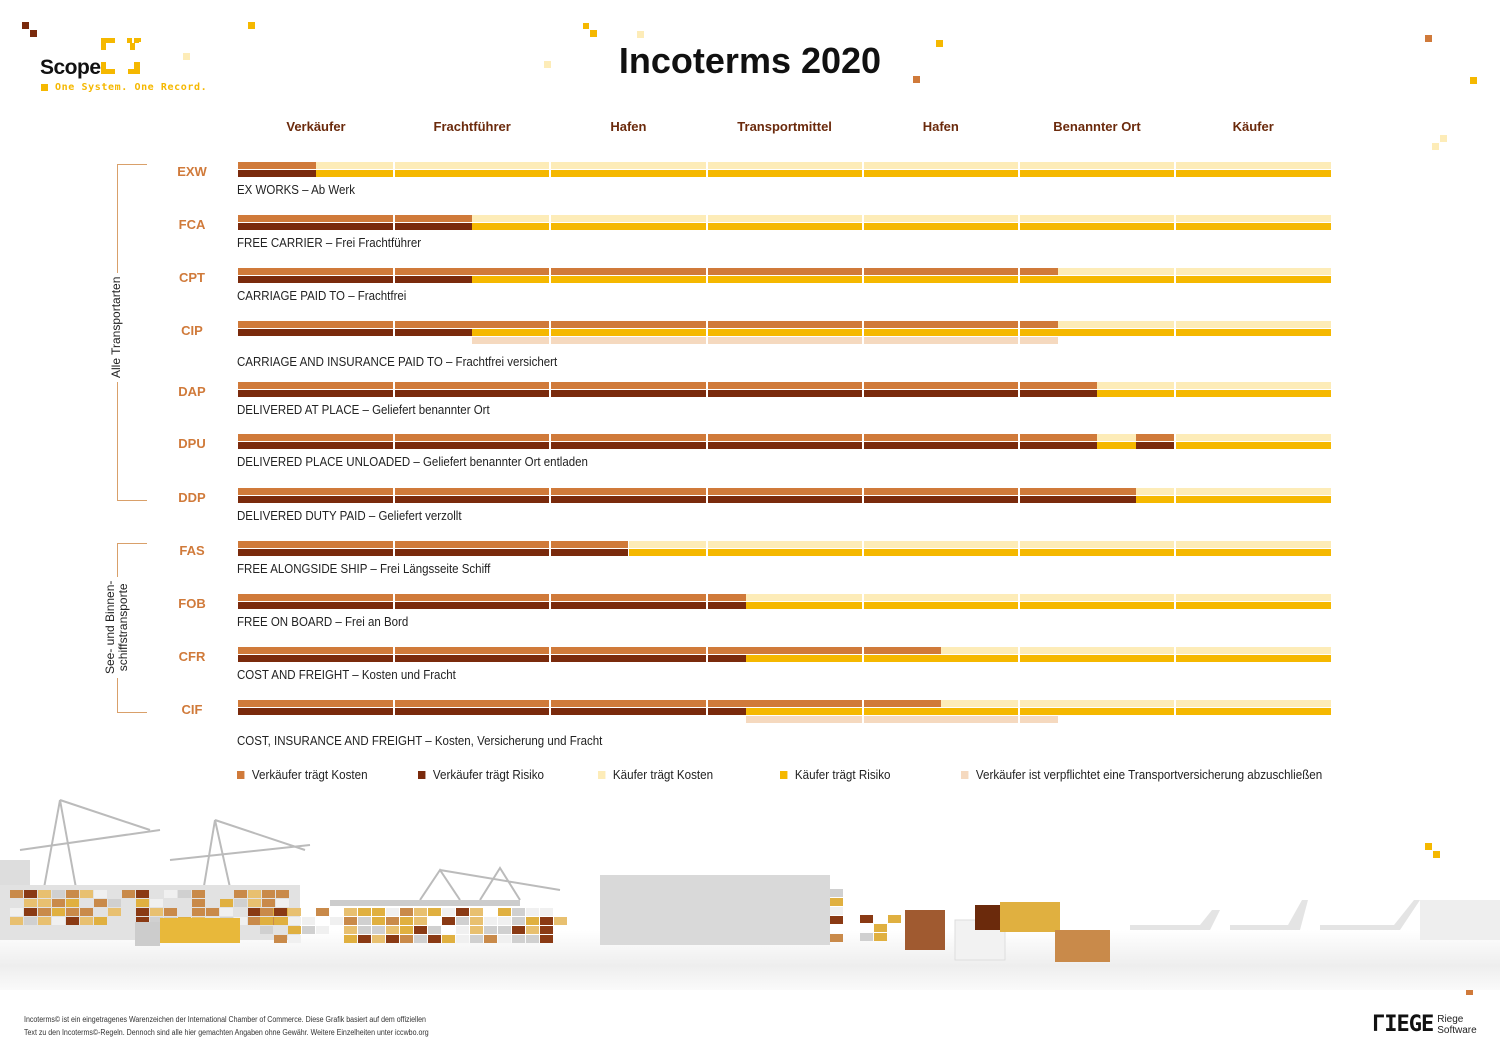 The height and width of the screenshot is (1060, 1500). I want to click on incoterm-code: CIP, so click(192, 330).